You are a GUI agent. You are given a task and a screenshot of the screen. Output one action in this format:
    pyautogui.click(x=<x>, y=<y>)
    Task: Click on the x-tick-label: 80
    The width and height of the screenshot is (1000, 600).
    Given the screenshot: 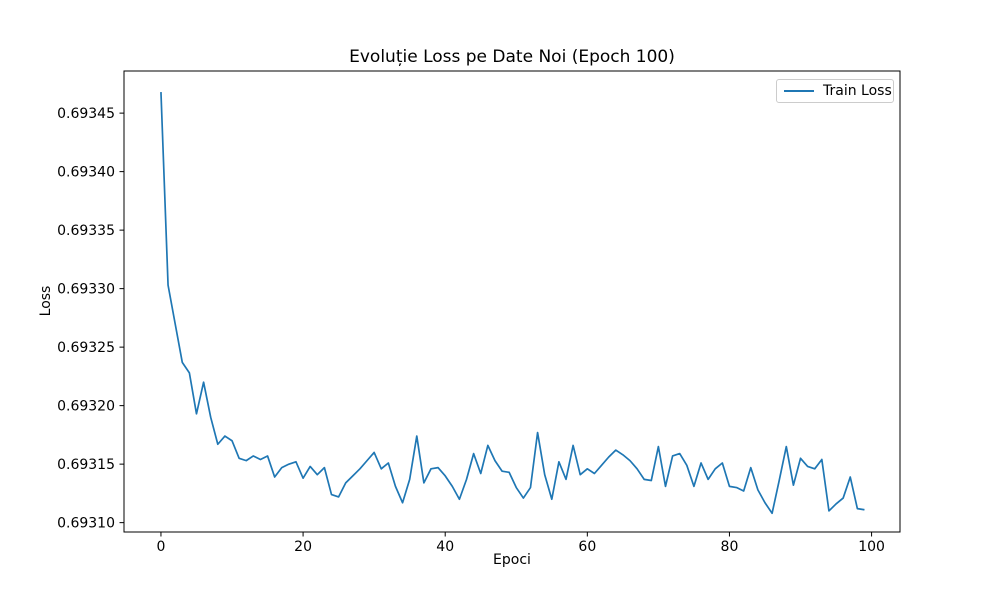 What is the action you would take?
    pyautogui.click(x=730, y=547)
    